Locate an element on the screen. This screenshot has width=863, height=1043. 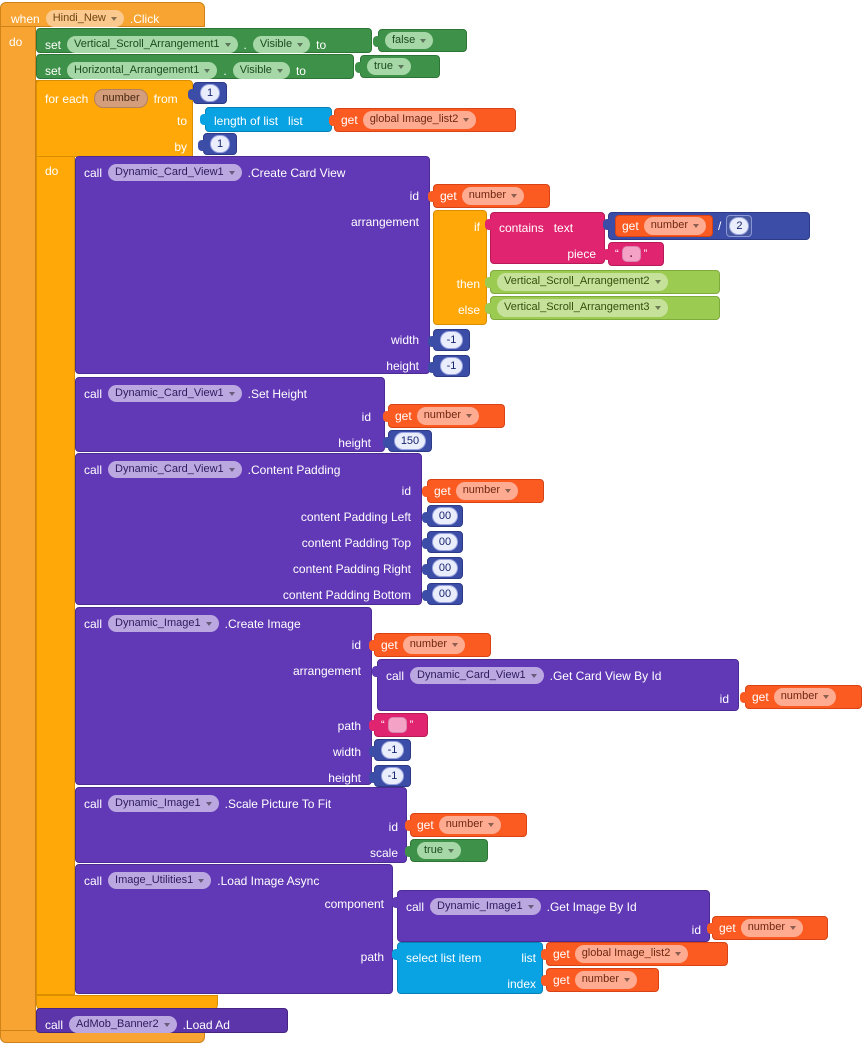
math-number-block-two: 2 is located at coordinates (739, 226).